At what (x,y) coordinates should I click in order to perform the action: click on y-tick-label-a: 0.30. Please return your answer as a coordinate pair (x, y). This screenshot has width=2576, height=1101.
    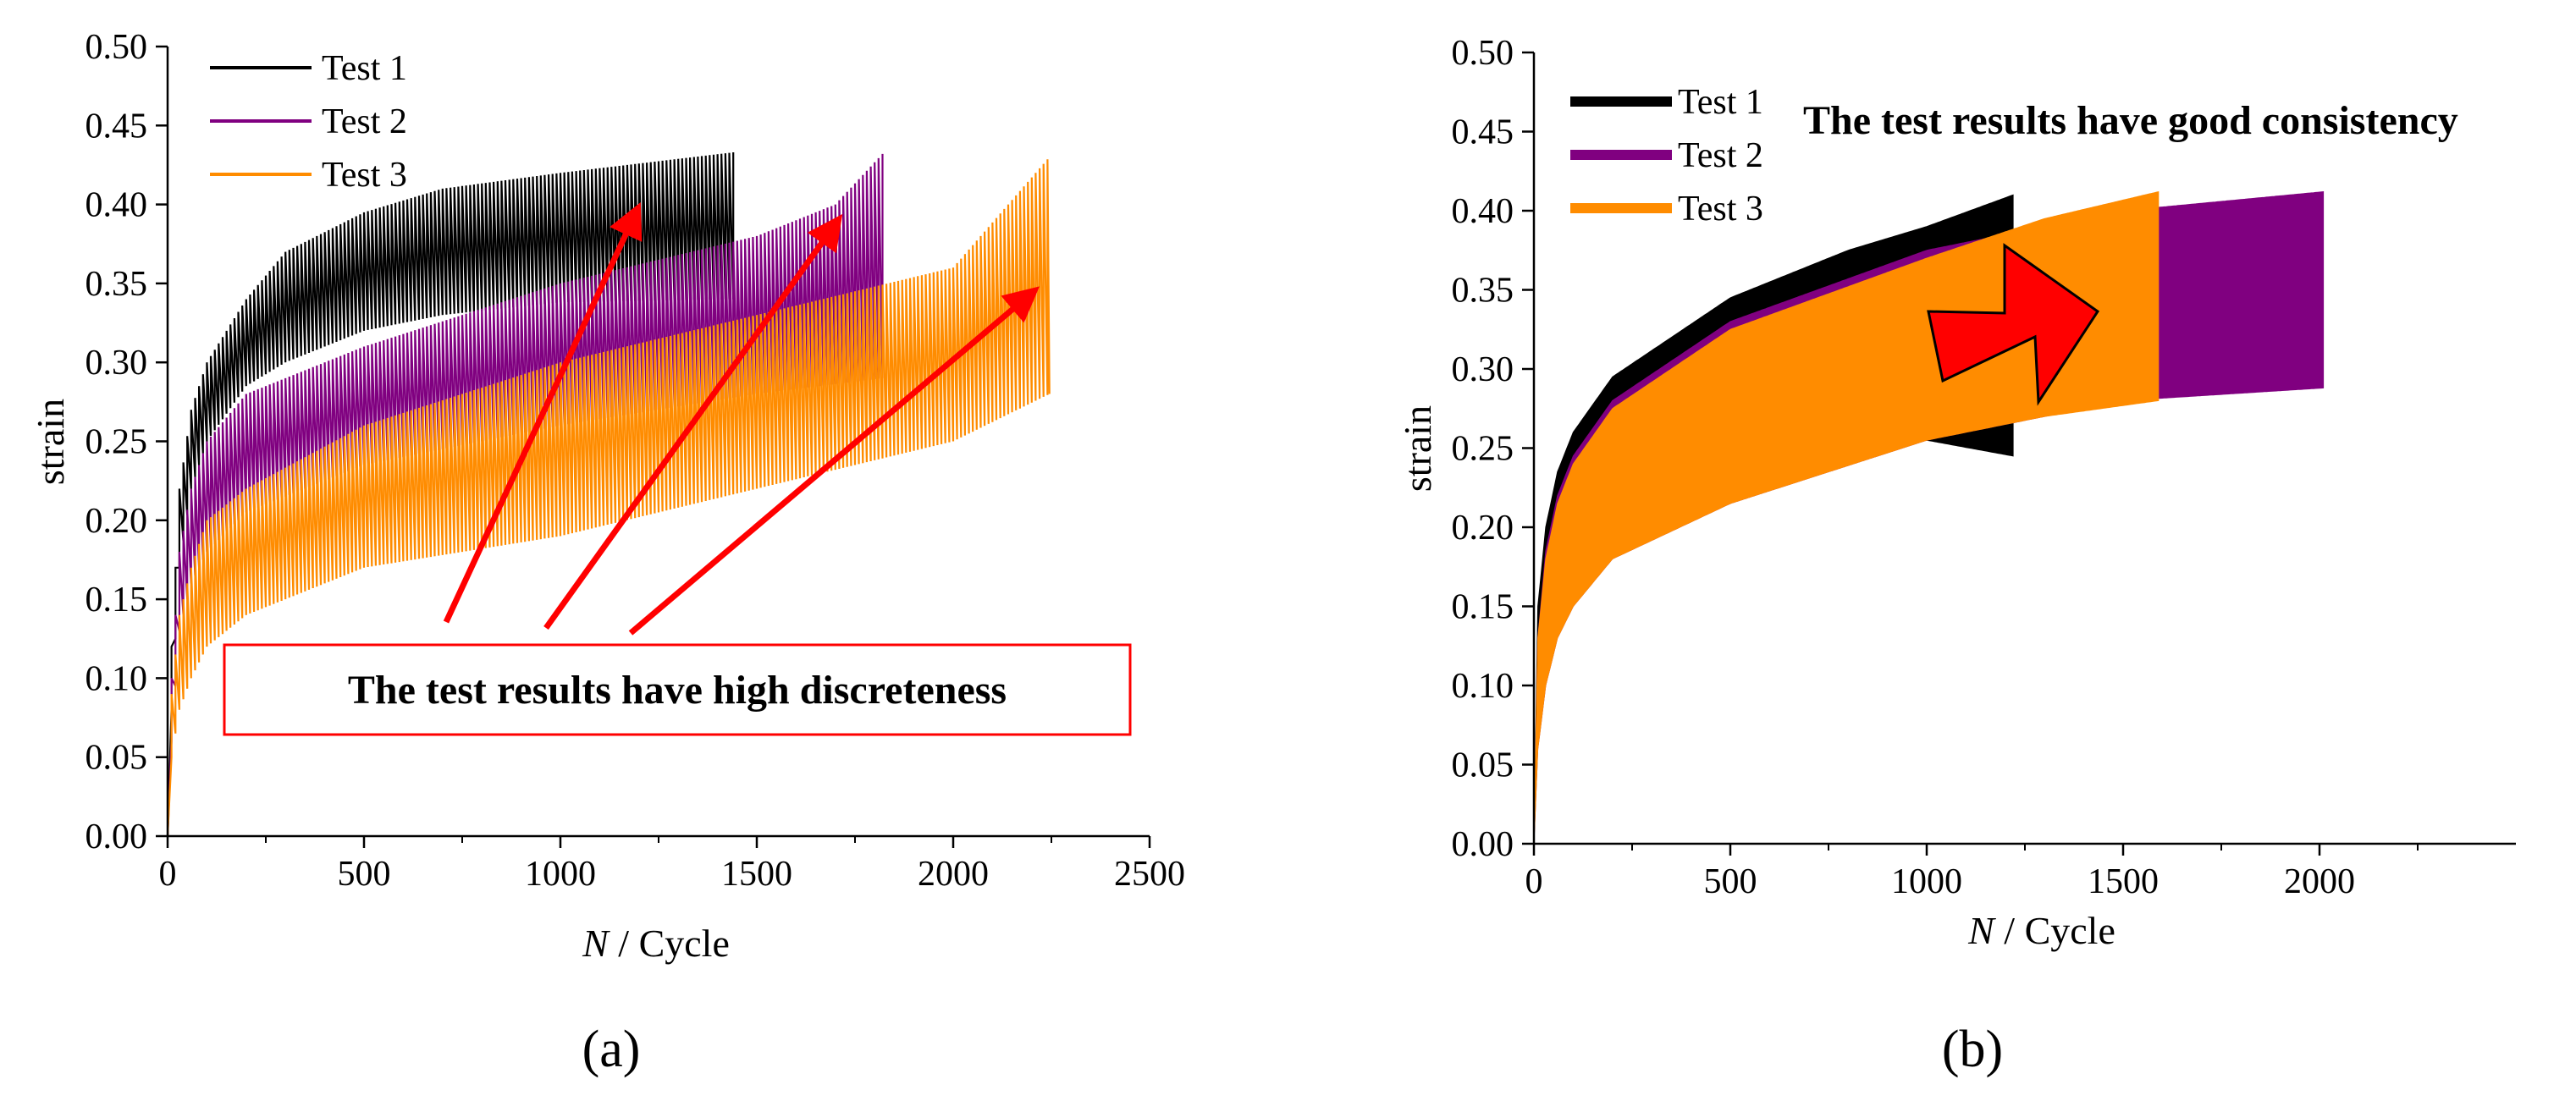
    Looking at the image, I should click on (117, 363).